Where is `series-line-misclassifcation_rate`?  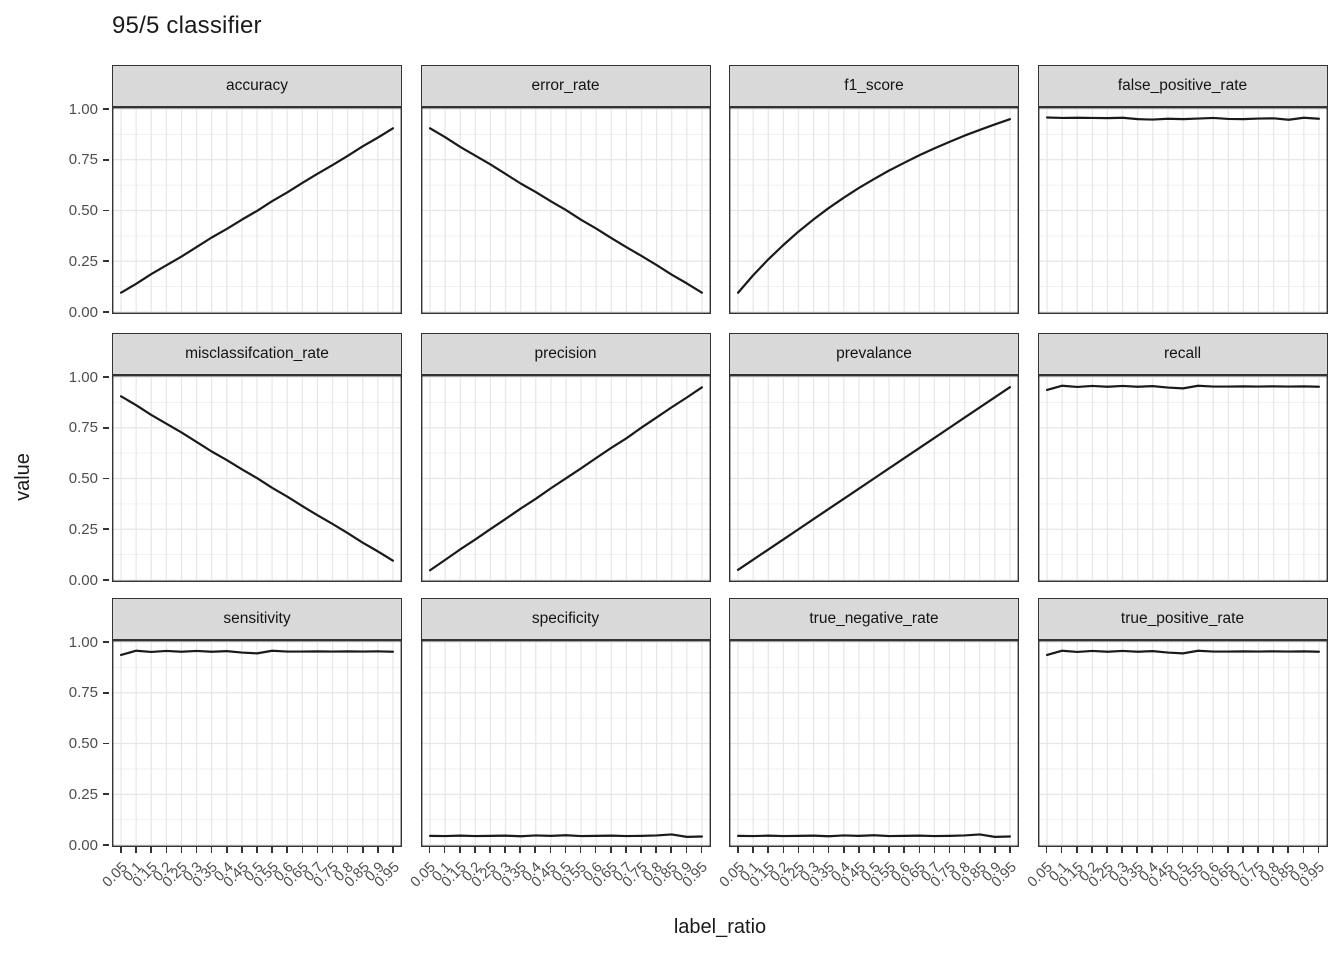
series-line-misclassifcation_rate is located at coordinates (257, 478).